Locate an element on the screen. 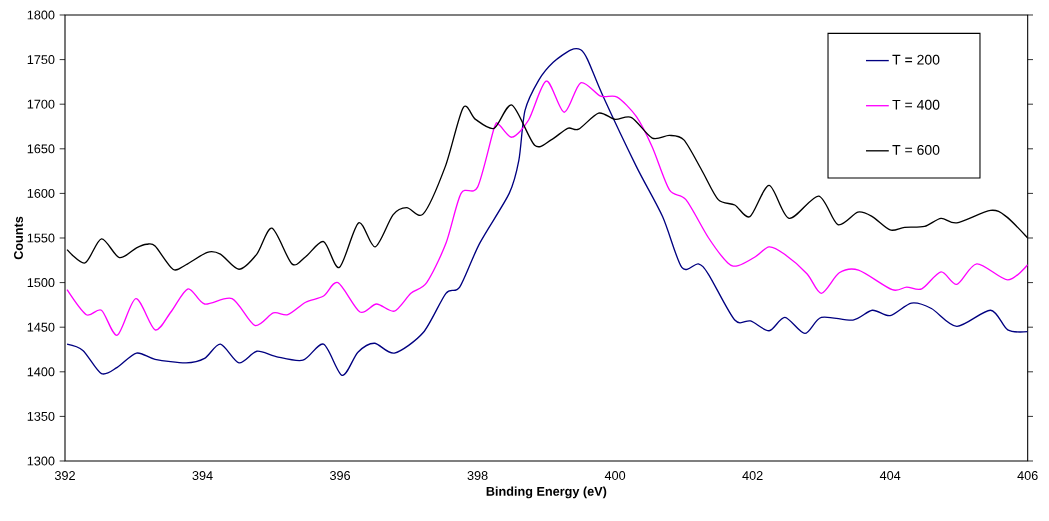  x-tick-label: 394 is located at coordinates (202, 476).